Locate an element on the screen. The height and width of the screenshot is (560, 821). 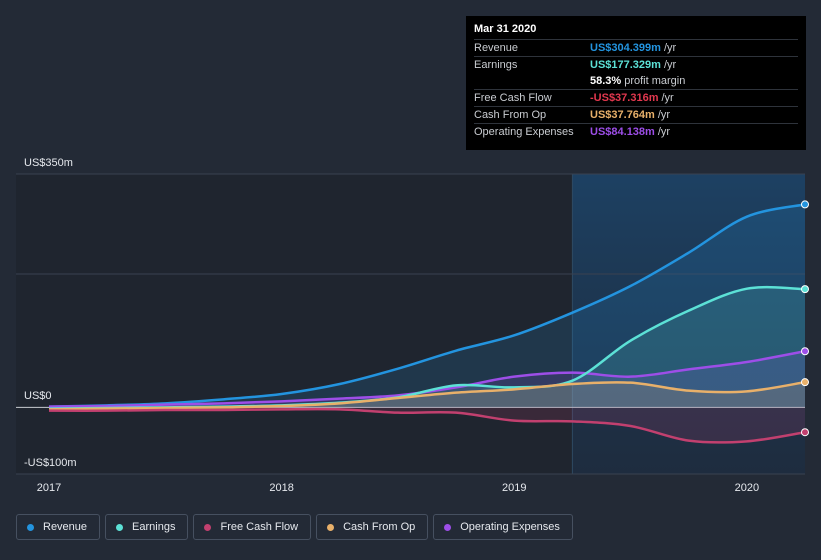
y-tick-label: US$0 is located at coordinates (38, 396).